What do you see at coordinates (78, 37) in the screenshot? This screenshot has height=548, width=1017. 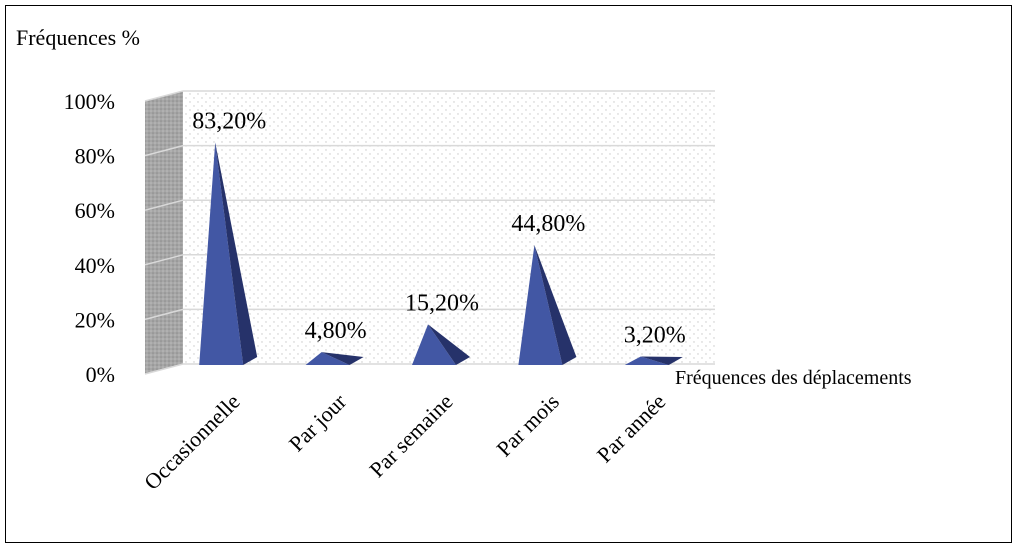 I see `y-axis-title: Fréquences %` at bounding box center [78, 37].